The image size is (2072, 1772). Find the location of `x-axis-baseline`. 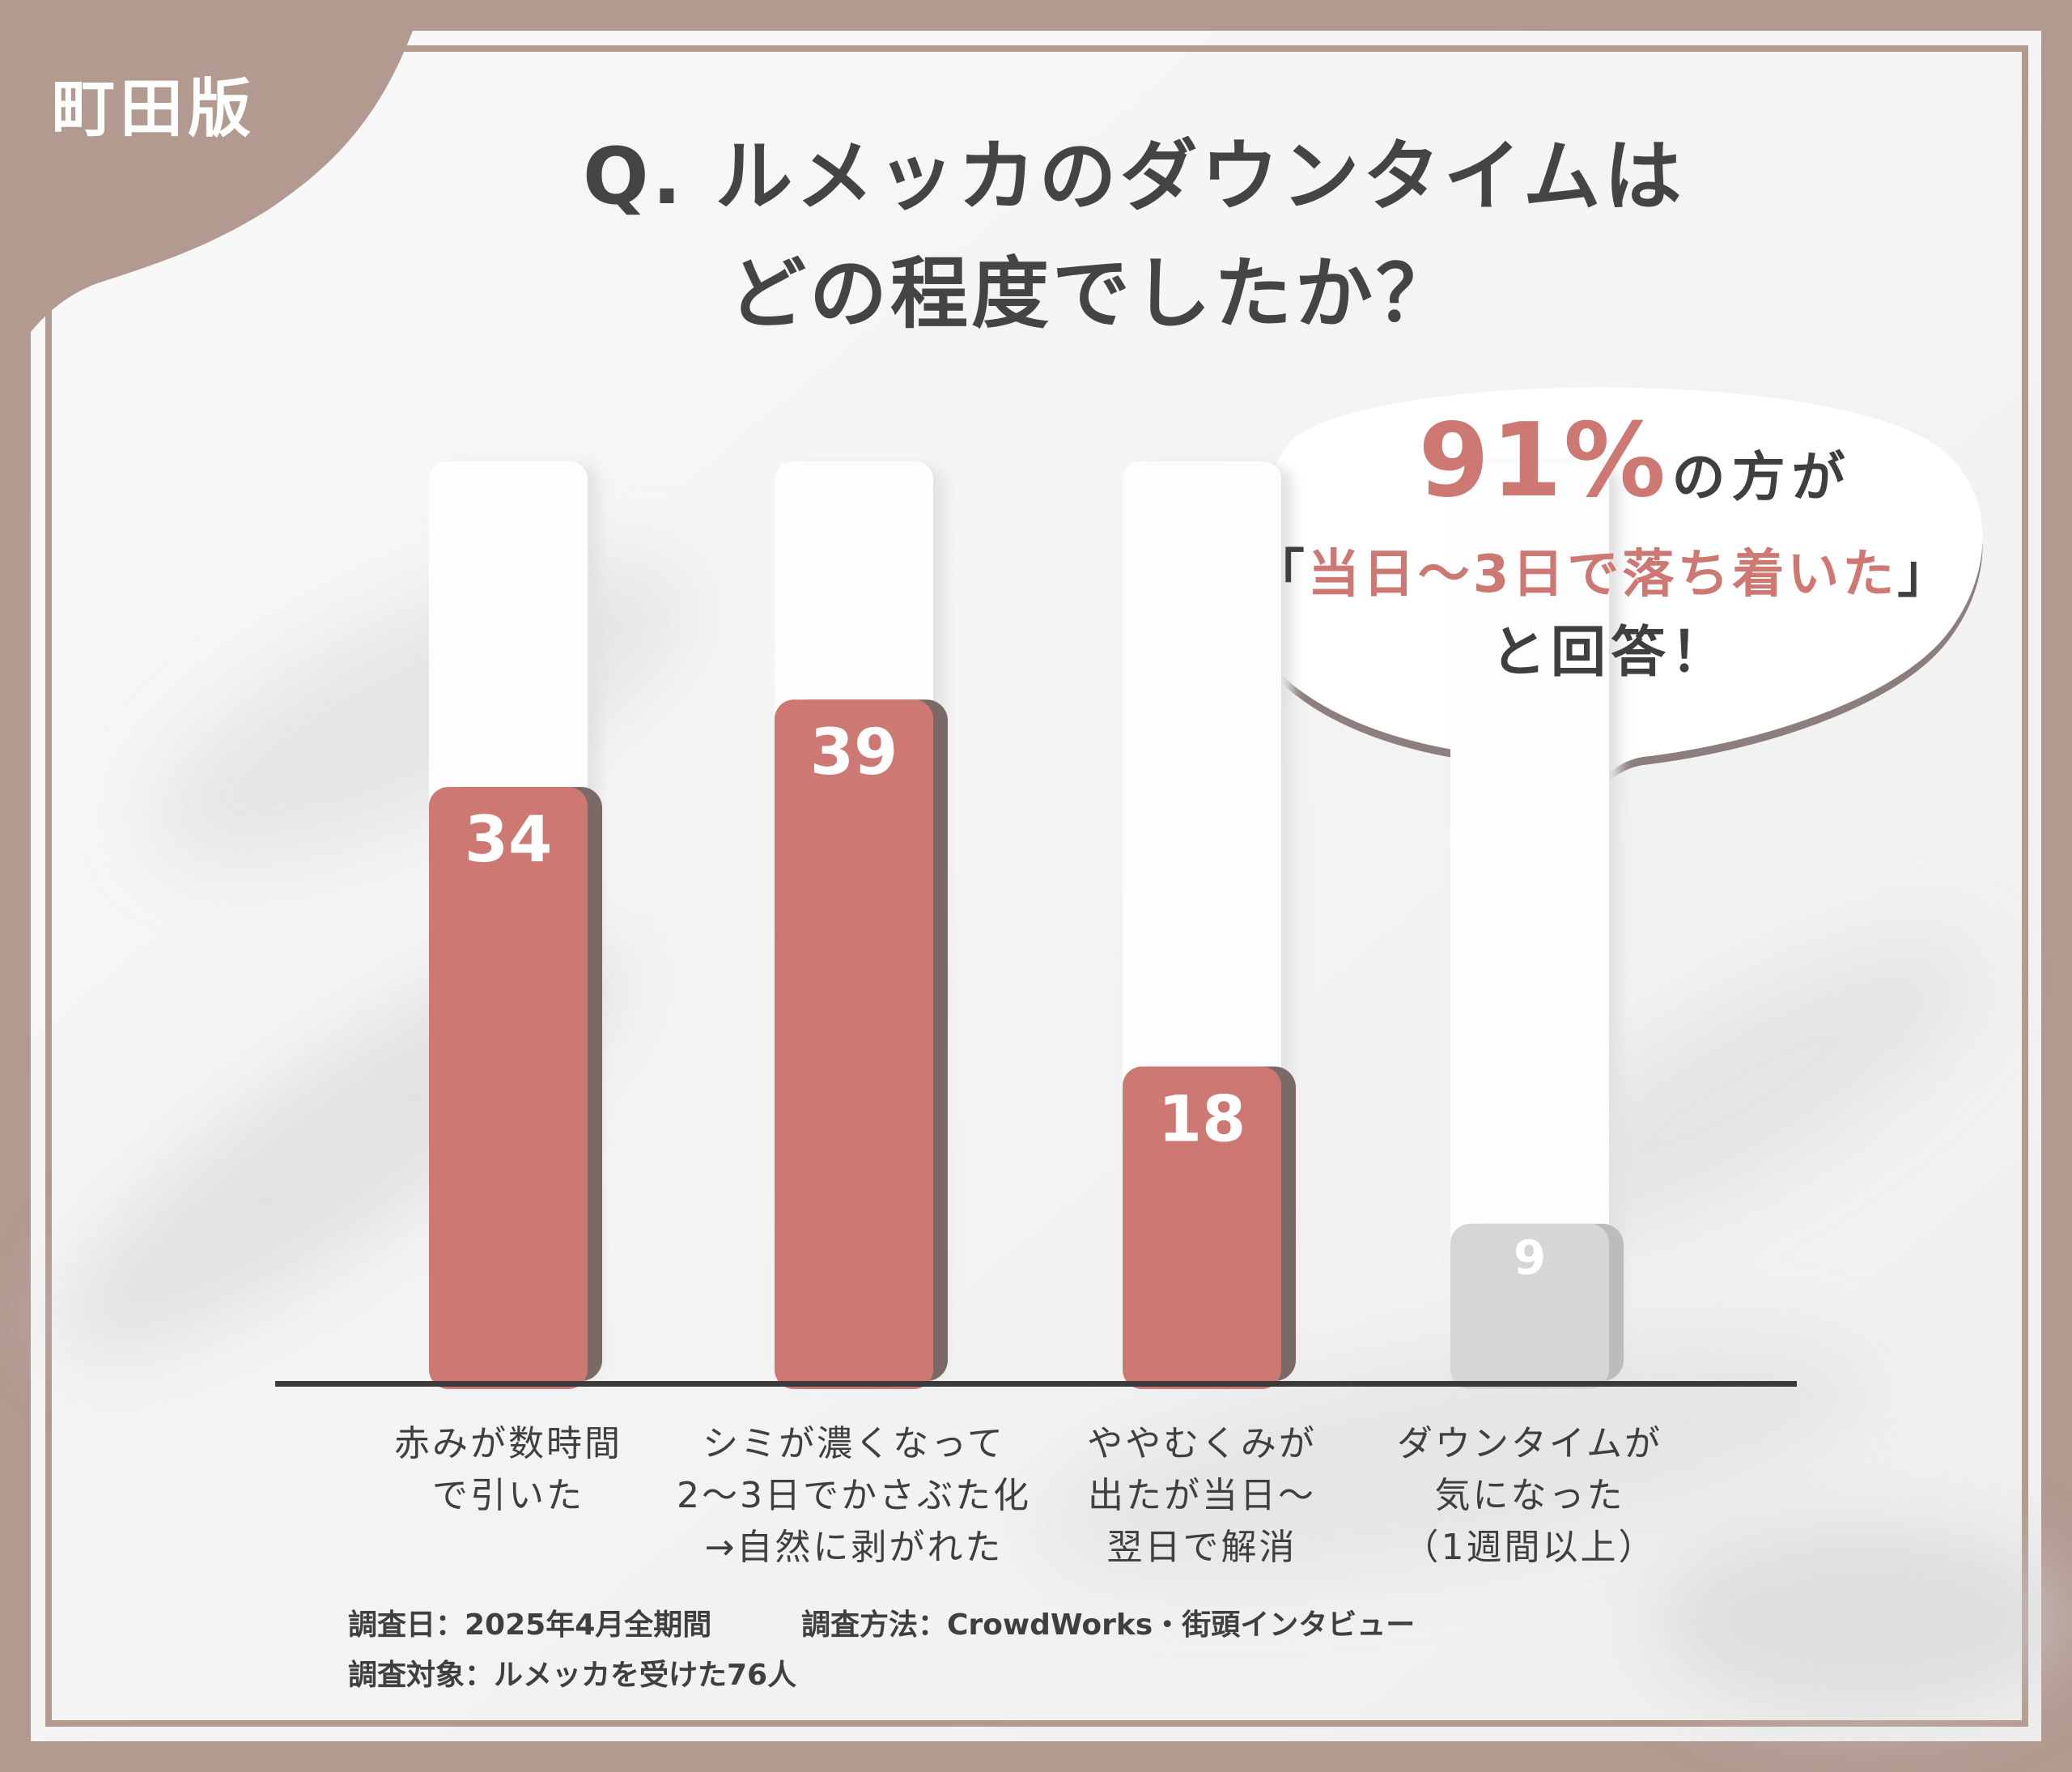

x-axis-baseline is located at coordinates (1036, 1384).